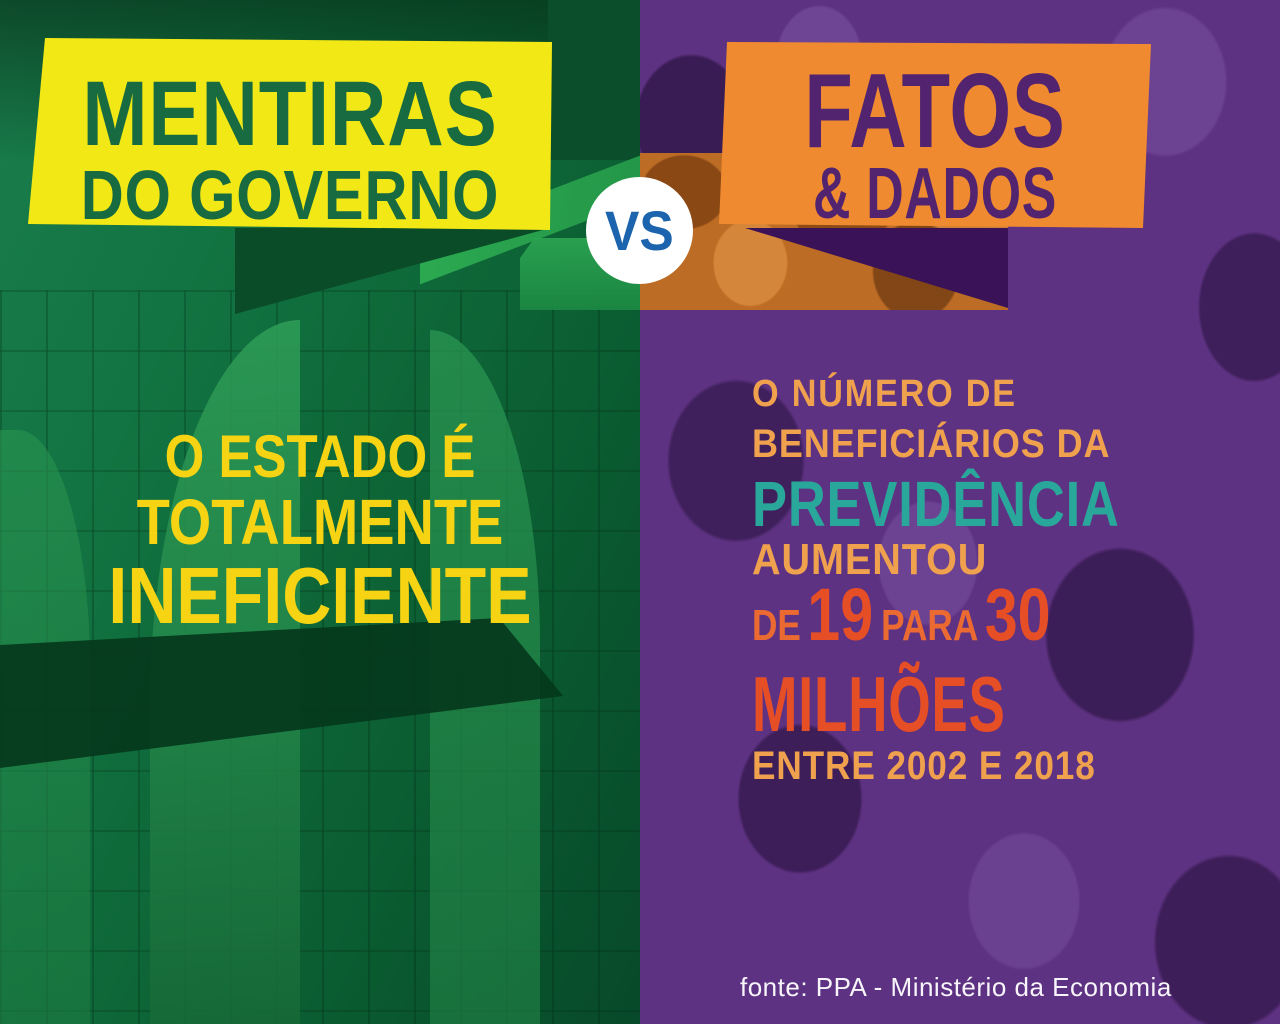  What do you see at coordinates (884, 394) in the screenshot?
I see `fact-line-1: O NÚMERO DE` at bounding box center [884, 394].